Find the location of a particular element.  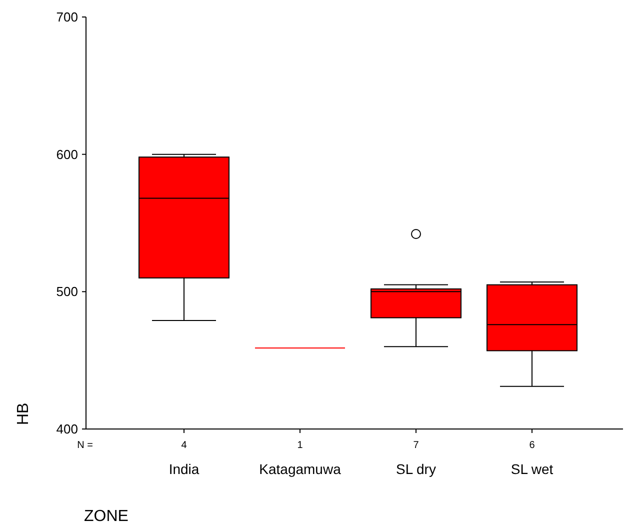

y-tick-label: 600 is located at coordinates (67, 154).